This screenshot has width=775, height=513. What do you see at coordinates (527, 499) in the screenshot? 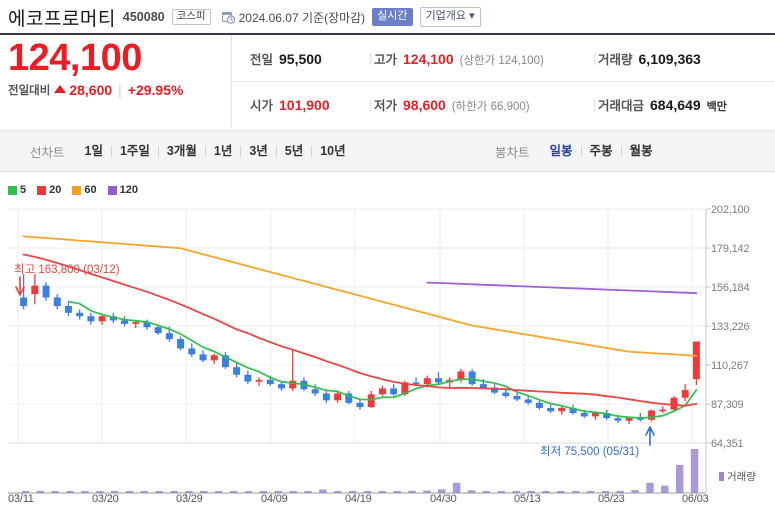
I see `x-tick-6: 05/13` at bounding box center [527, 499].